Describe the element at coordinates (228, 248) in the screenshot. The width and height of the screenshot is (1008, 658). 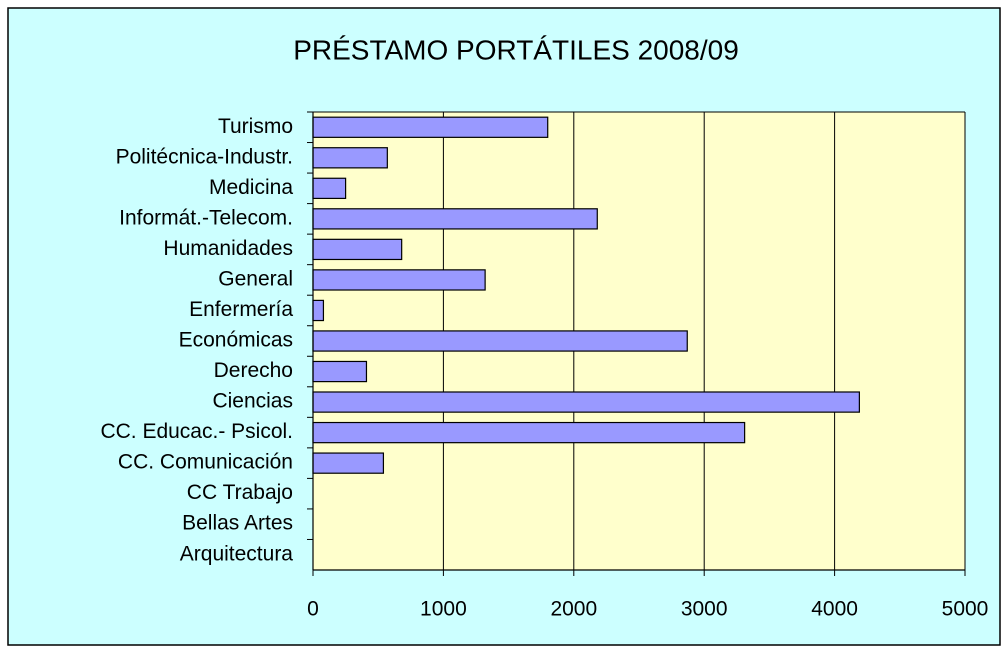
I see `y-tick-label: Humanidades` at that location.